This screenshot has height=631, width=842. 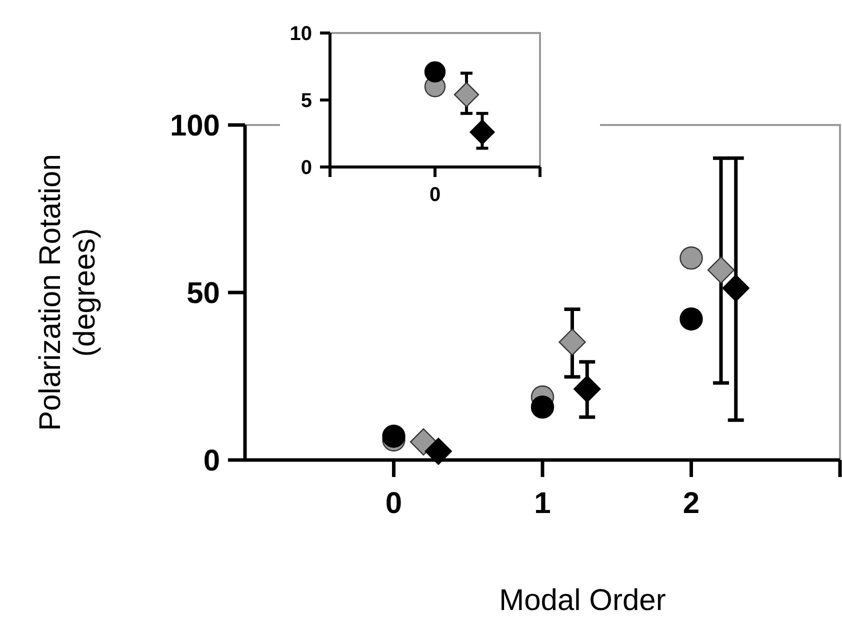 I want to click on x-tick-label: 0, so click(x=393, y=503).